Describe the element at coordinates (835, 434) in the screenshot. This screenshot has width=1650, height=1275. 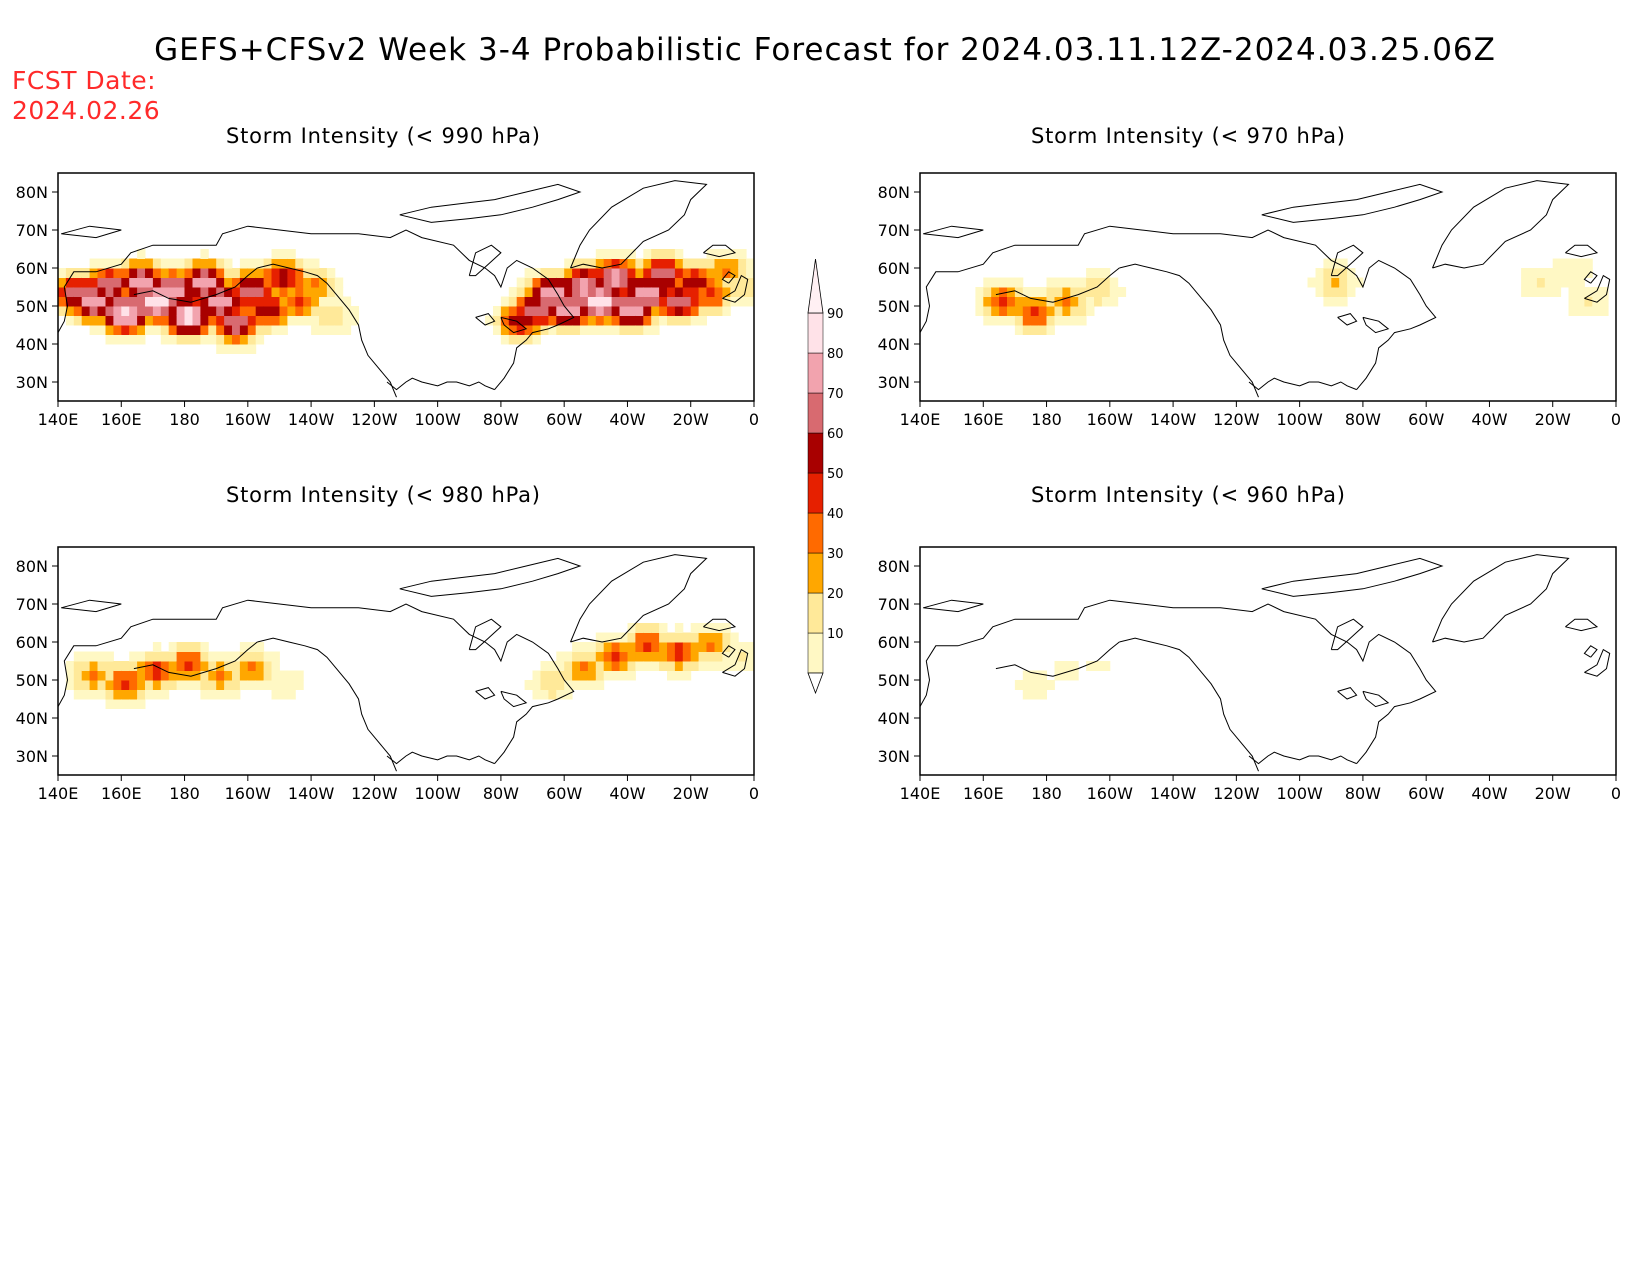
I see `colorbar-level-label: 60` at that location.